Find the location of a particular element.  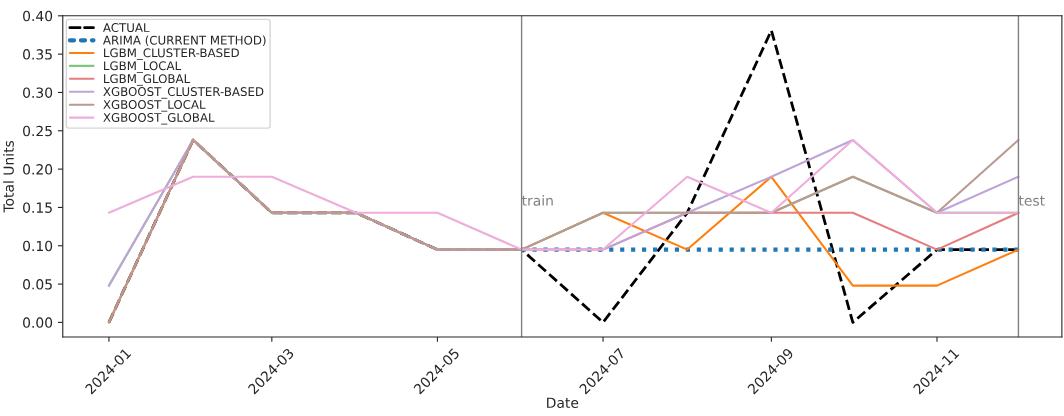

ref-line-label: train is located at coordinates (537, 200).